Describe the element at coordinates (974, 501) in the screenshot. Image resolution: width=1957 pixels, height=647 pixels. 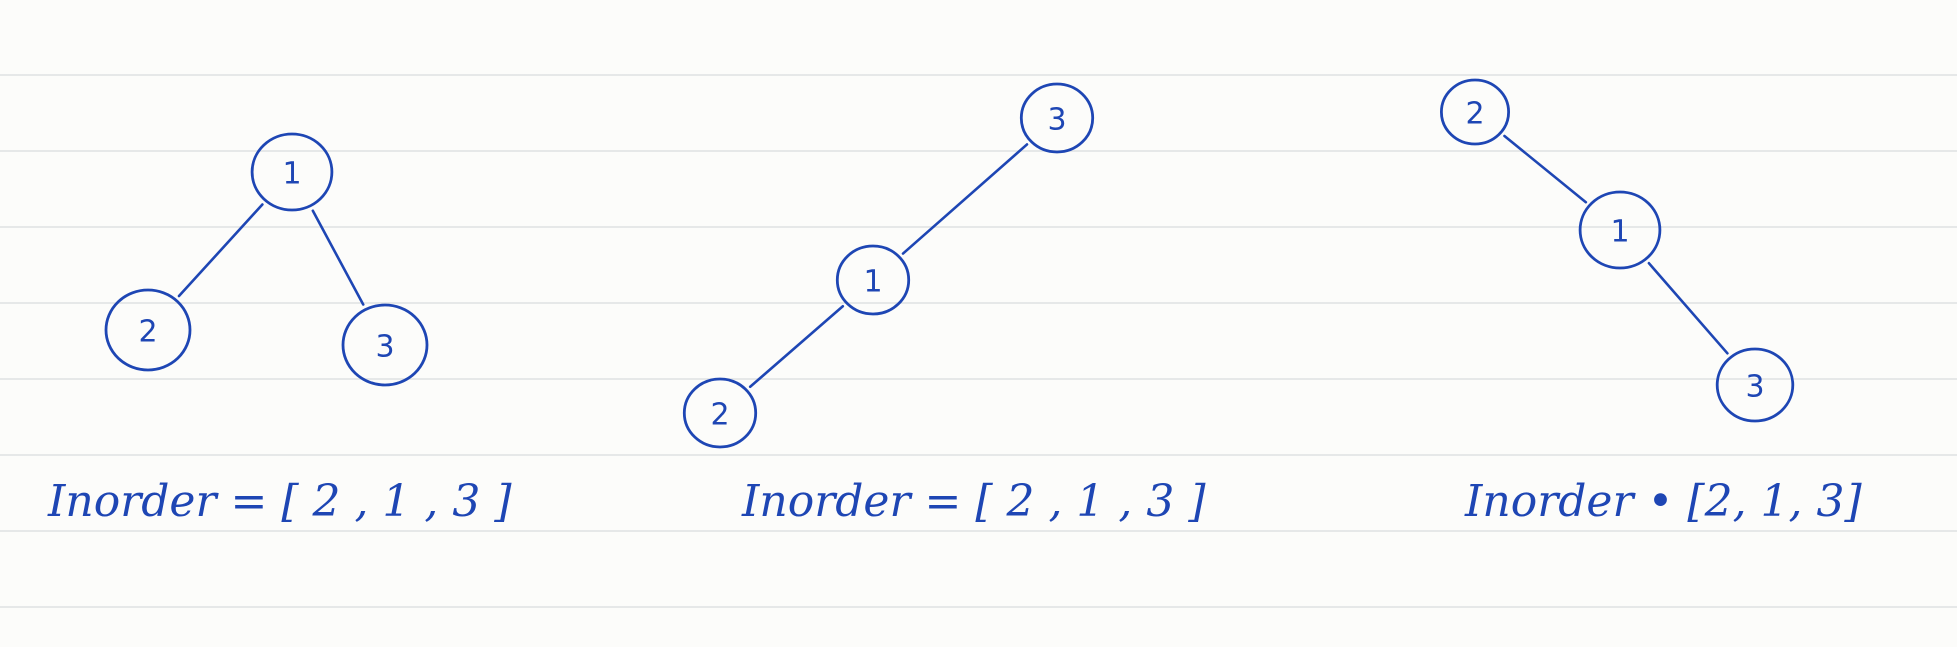
I see `tree-2-caption: Inorder = [ 2 , 1 , 3 ]` at that location.